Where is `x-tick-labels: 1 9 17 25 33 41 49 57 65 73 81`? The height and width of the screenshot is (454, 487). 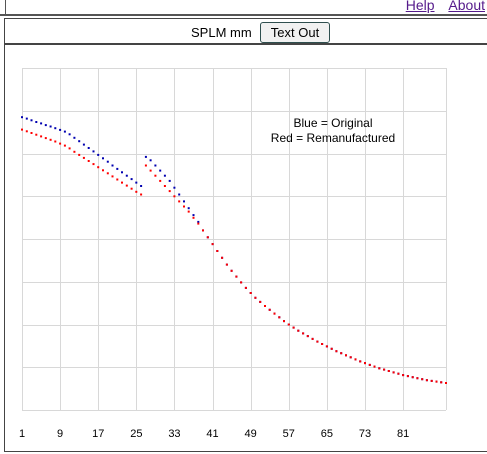 x-tick-labels: 1 9 17 25 33 41 49 57 65 73 81 is located at coordinates (214, 434).